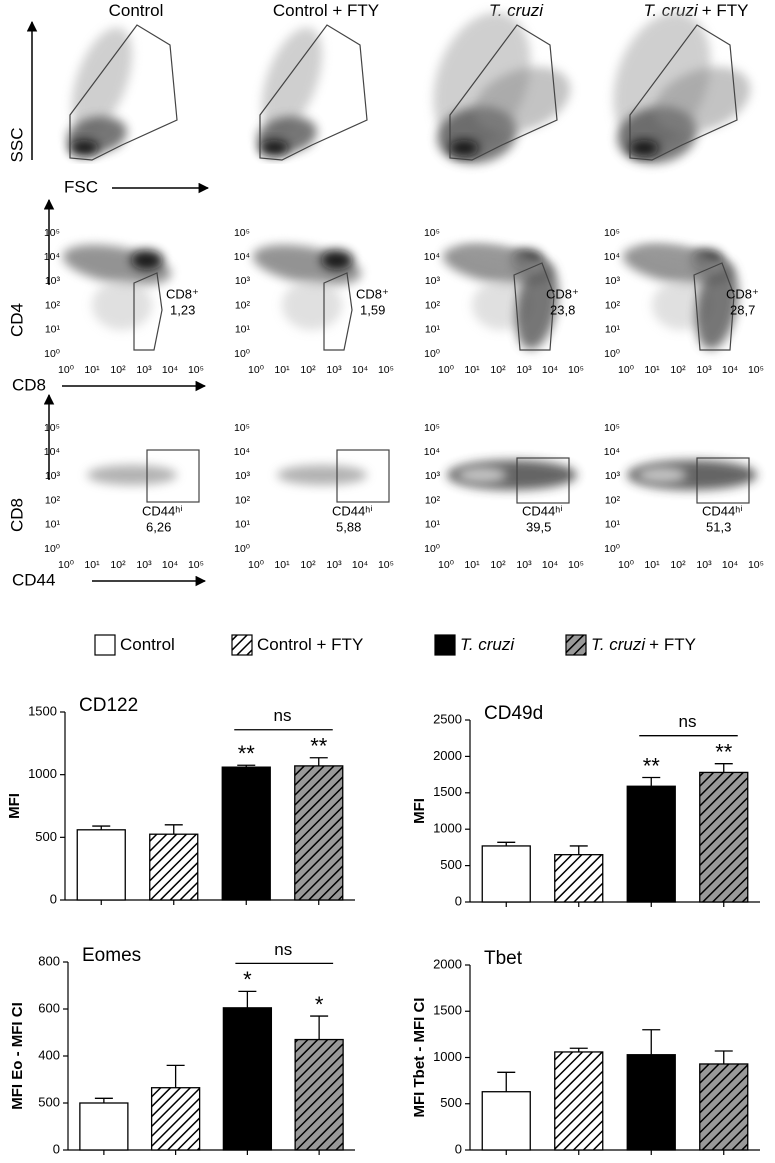 Image resolution: width=775 pixels, height=1163 pixels. What do you see at coordinates (372, 309) in the screenshot?
I see `gate-percent: 1,59` at bounding box center [372, 309].